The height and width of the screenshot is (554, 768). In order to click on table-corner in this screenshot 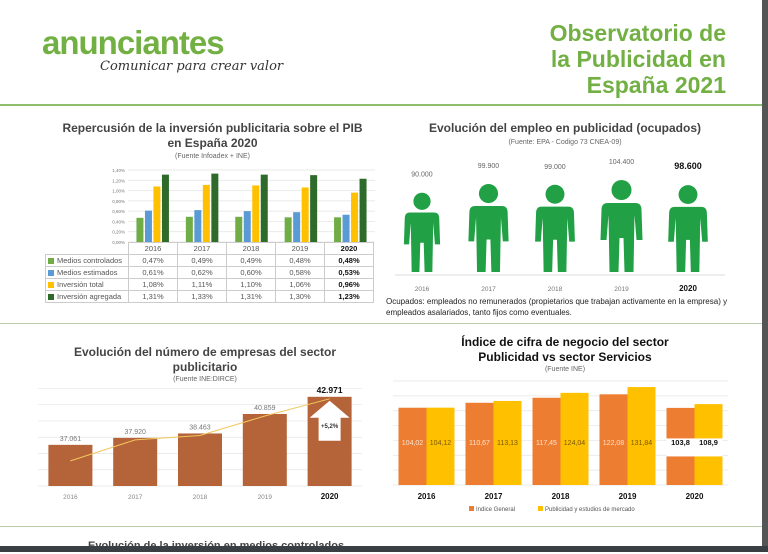, I will do `click(87, 249)`.